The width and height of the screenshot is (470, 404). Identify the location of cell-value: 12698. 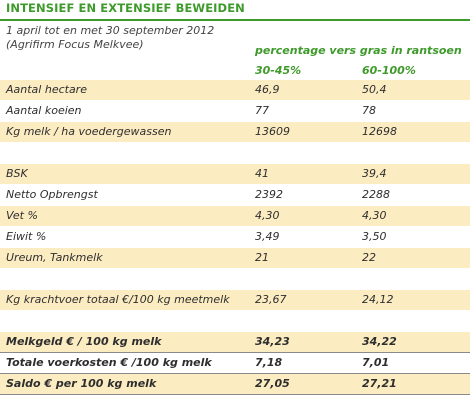
(379, 131).